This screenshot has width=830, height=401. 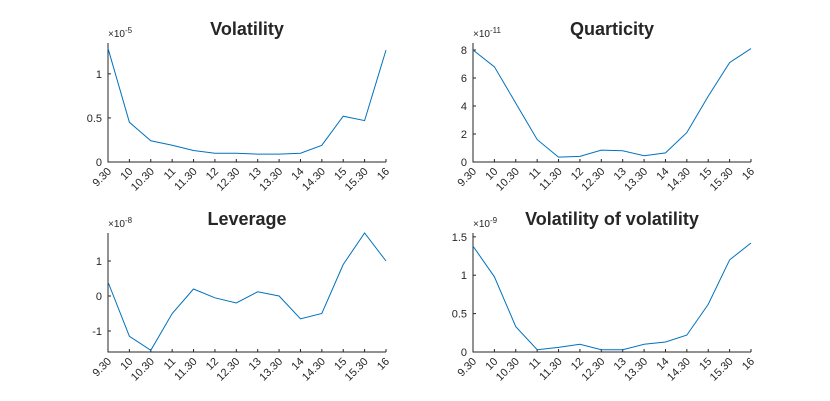 I want to click on axis-multiplier: ×10⁻⁹, so click(x=485, y=223).